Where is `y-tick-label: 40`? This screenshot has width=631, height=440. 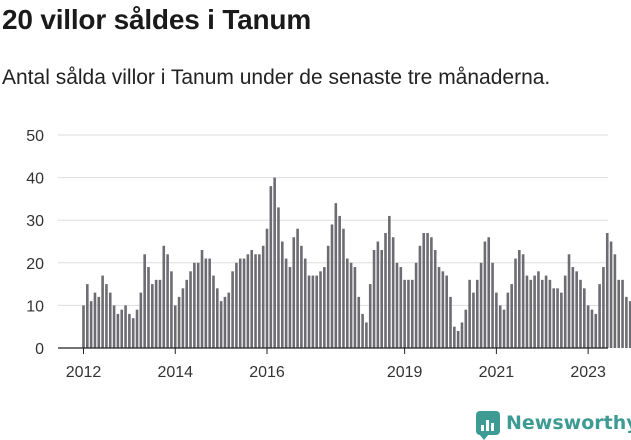
y-tick-label: 40 is located at coordinates (35, 179).